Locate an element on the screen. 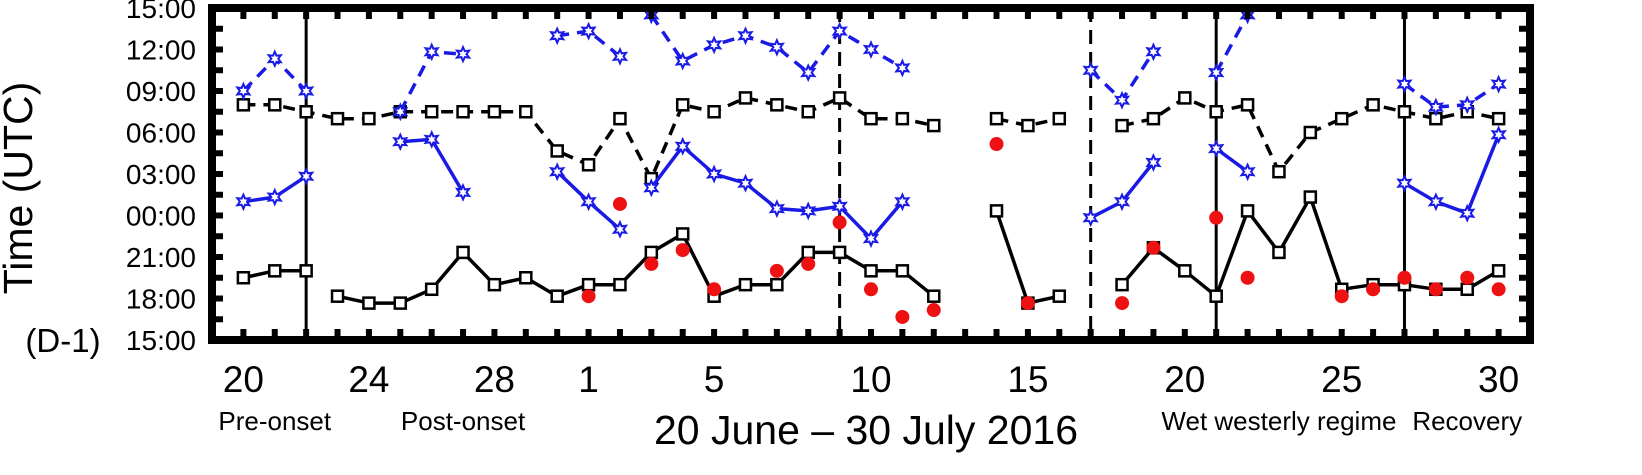  regime-label: Recovery is located at coordinates (1467, 421).